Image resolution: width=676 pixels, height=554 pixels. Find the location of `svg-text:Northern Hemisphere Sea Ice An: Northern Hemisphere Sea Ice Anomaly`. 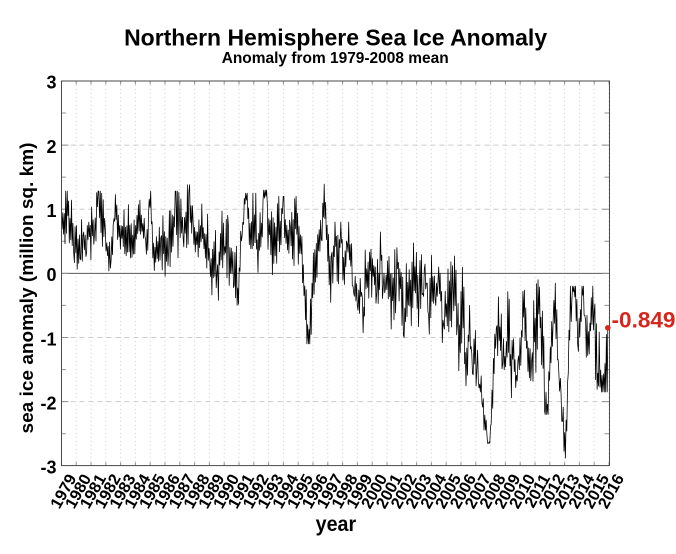

svg-text:Northern Hemisphere Sea Ice An: Northern Hemisphere Sea Ice Anomaly is located at coordinates (335, 38).